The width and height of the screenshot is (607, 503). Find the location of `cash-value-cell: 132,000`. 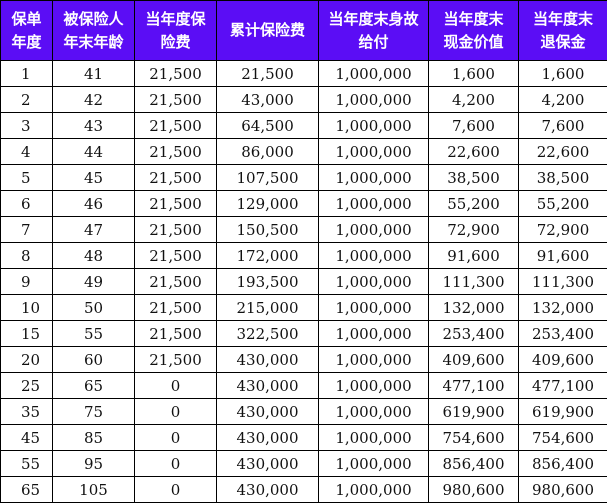

cash-value-cell: 132,000 is located at coordinates (474, 308).